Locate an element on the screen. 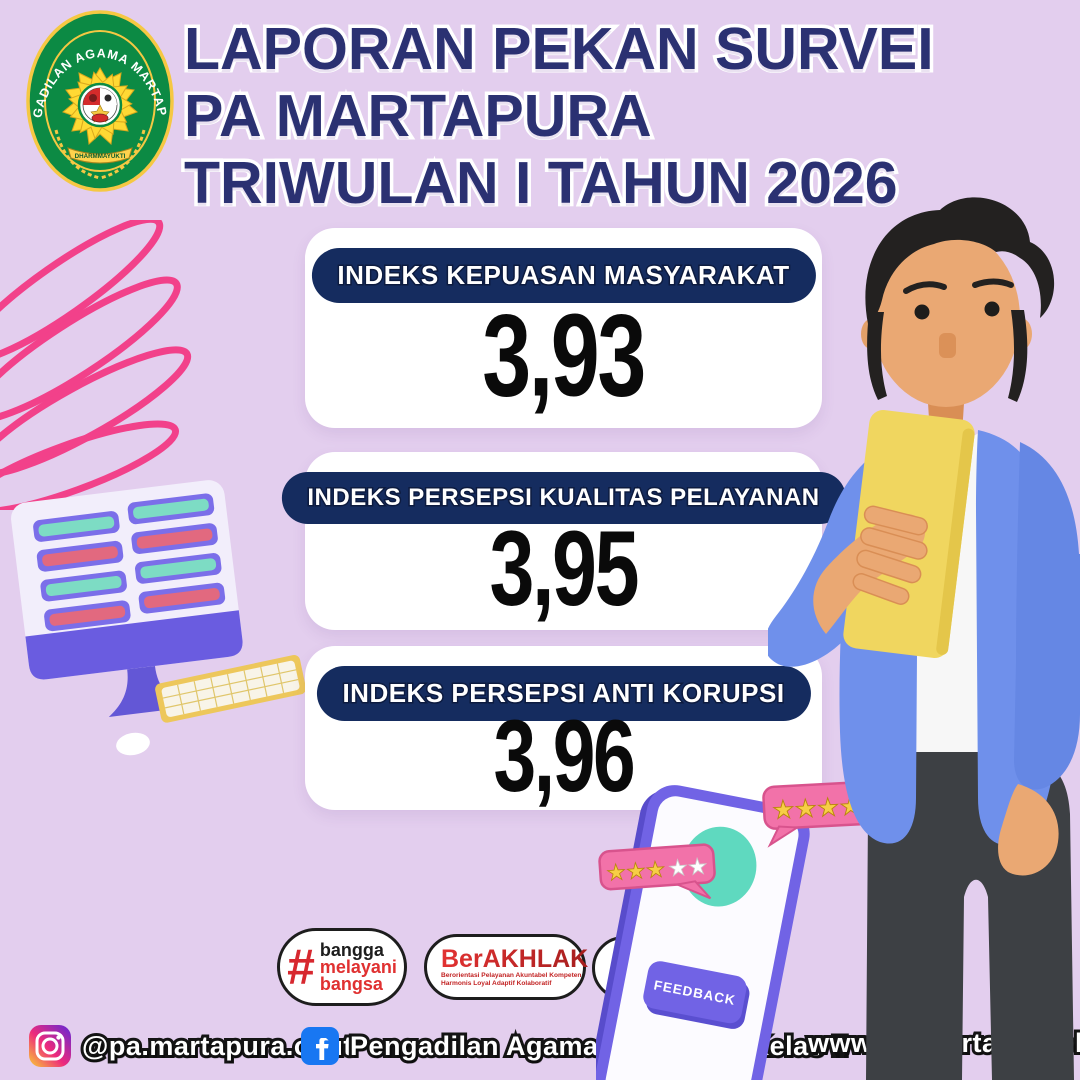  card-label: INDEKS KEPUASAN MASYARAKAT is located at coordinates (563, 275).